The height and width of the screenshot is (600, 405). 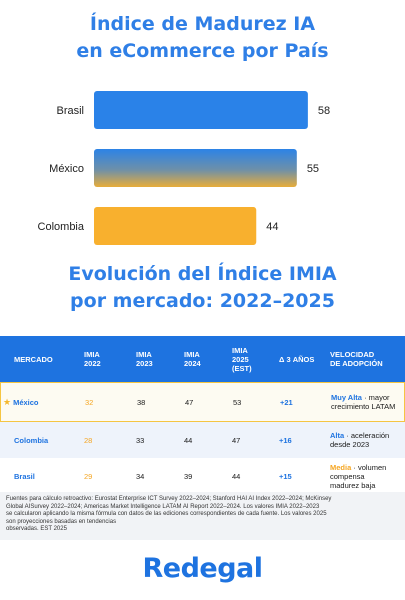 What do you see at coordinates (88, 476) in the screenshot?
I see `cell-2022: 29` at bounding box center [88, 476].